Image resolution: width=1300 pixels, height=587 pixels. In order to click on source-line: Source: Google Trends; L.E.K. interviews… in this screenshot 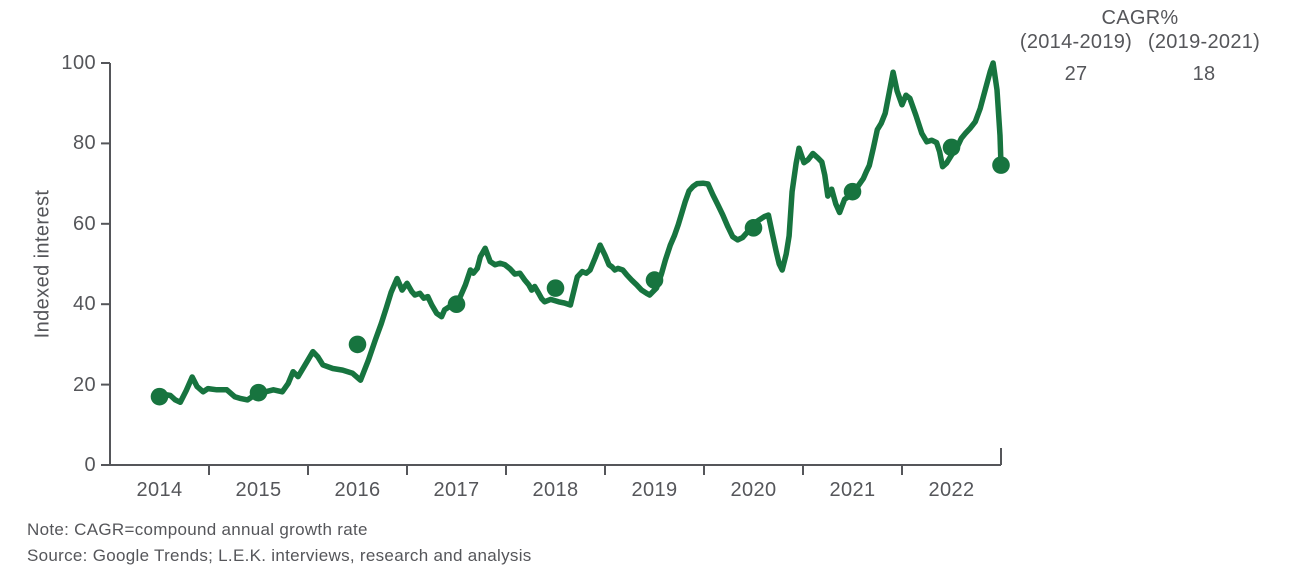, I will do `click(279, 555)`.